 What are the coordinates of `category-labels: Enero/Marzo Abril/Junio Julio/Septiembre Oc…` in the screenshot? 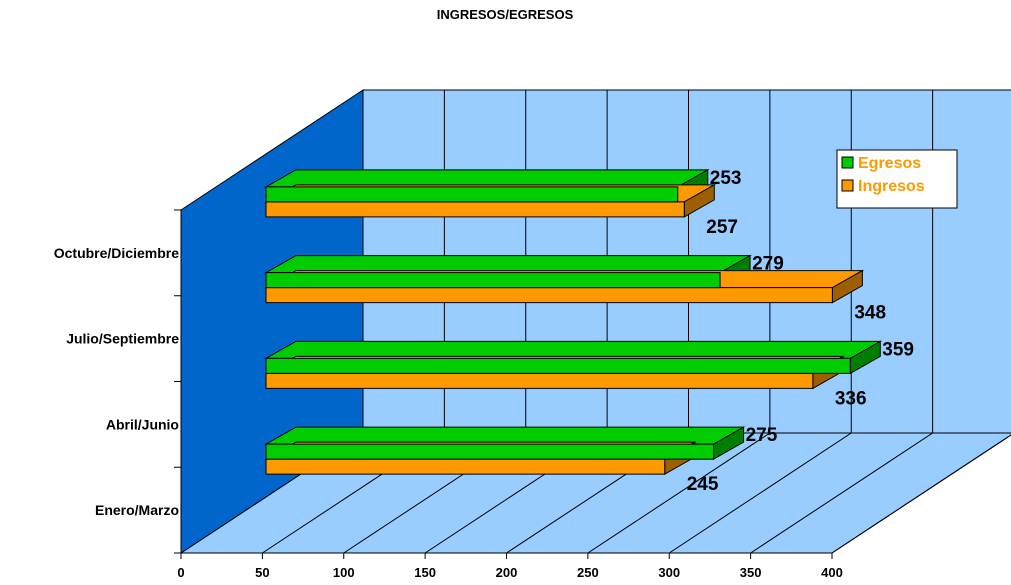 It's located at (116, 381).